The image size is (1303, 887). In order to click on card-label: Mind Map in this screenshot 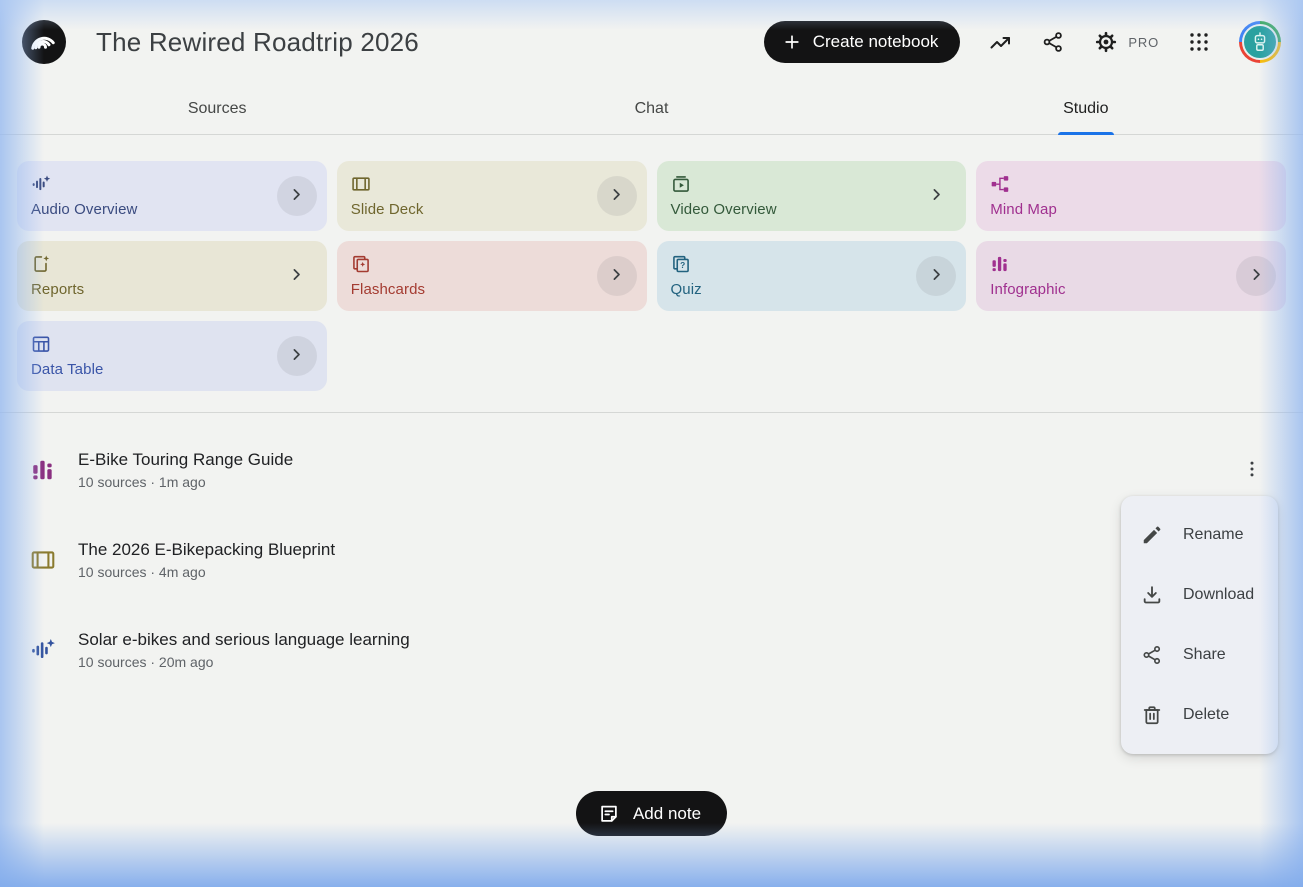, I will do `click(1023, 209)`.